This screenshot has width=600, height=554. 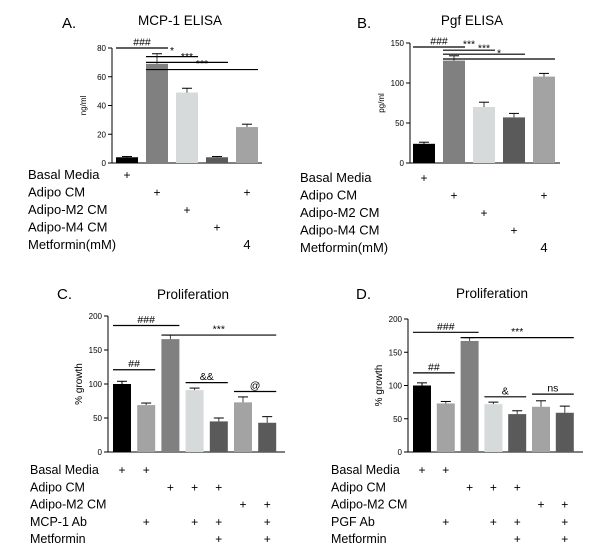 I want to click on significance-label: @, so click(x=255, y=386).